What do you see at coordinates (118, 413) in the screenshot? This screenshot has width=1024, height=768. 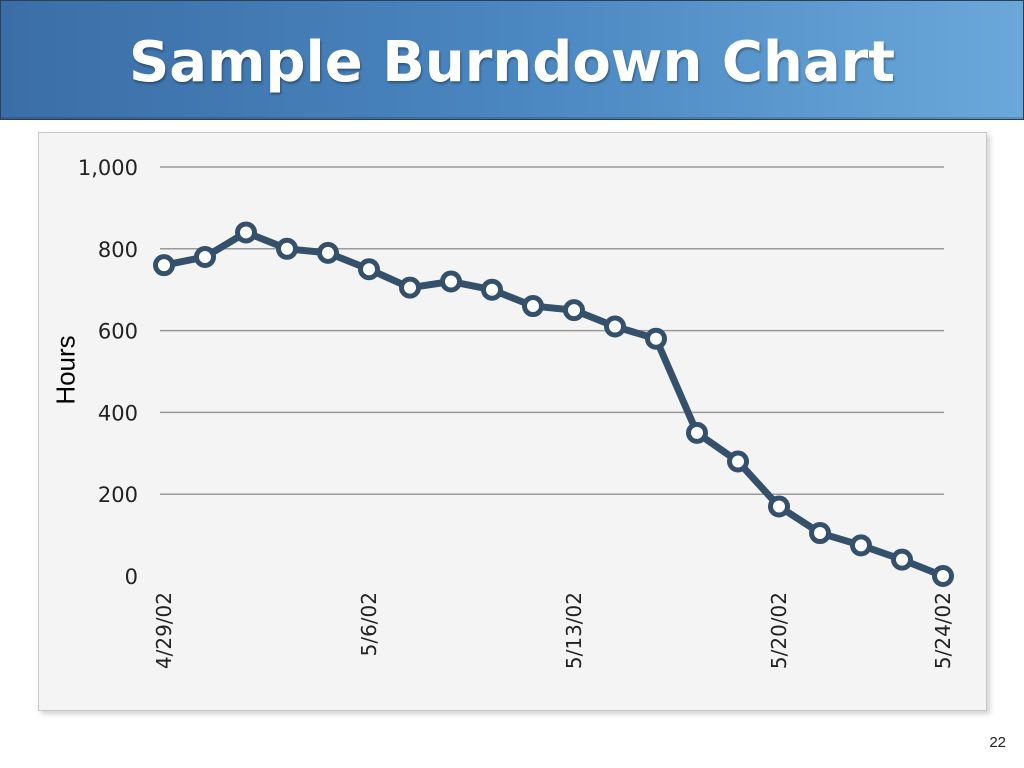 I see `y-tick-label: 400` at bounding box center [118, 413].